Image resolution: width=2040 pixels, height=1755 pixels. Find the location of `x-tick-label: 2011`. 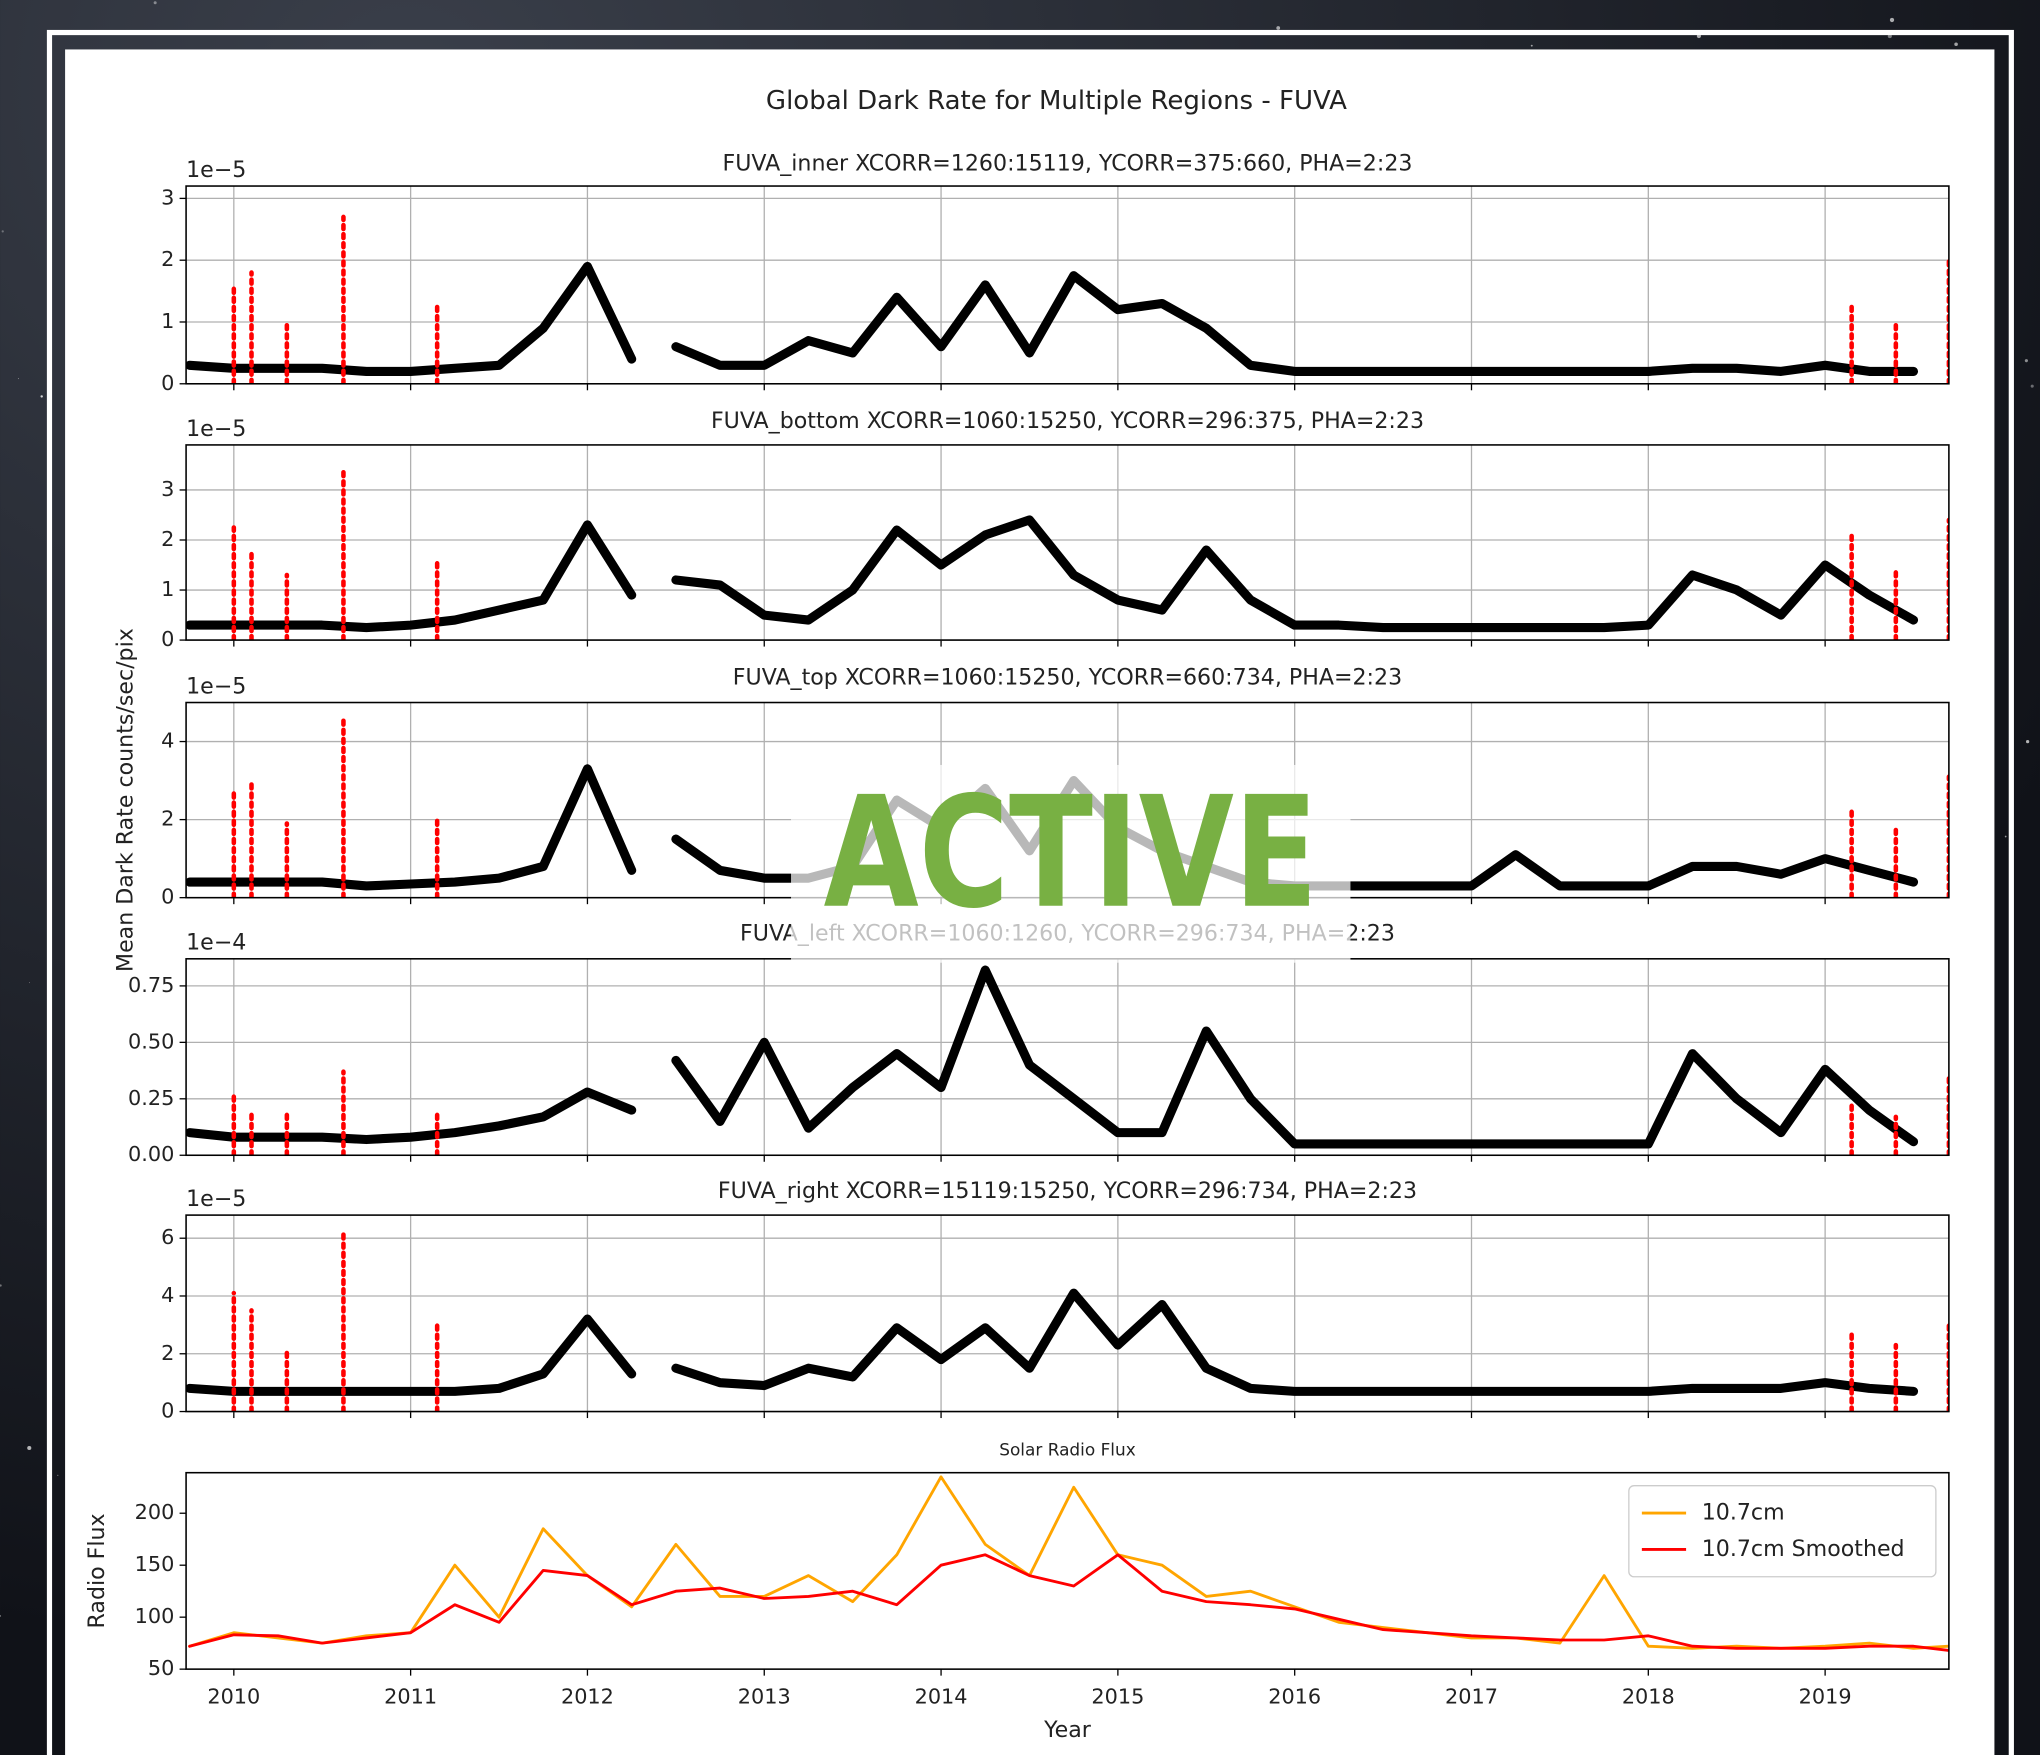

x-tick-label: 2011 is located at coordinates (410, 1697).